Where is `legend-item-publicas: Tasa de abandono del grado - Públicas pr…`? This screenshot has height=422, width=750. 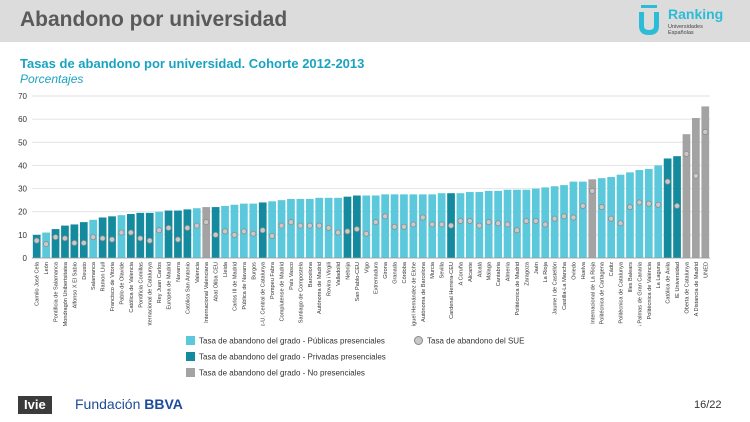 legend-item-publicas: Tasa de abandono del grado - Públicas pr… is located at coordinates (285, 341).